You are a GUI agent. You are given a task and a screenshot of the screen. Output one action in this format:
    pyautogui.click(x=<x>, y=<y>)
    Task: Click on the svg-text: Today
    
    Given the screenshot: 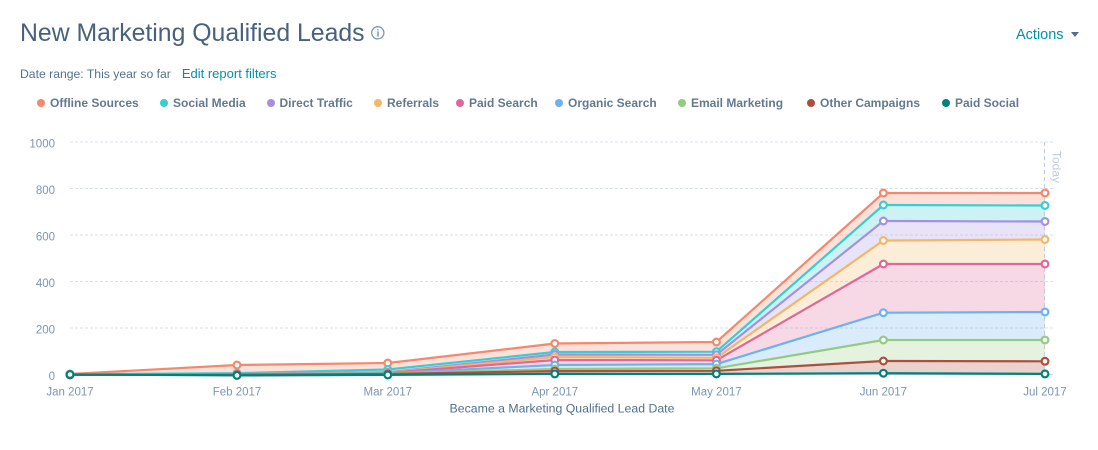 What is the action you would take?
    pyautogui.click(x=1057, y=167)
    